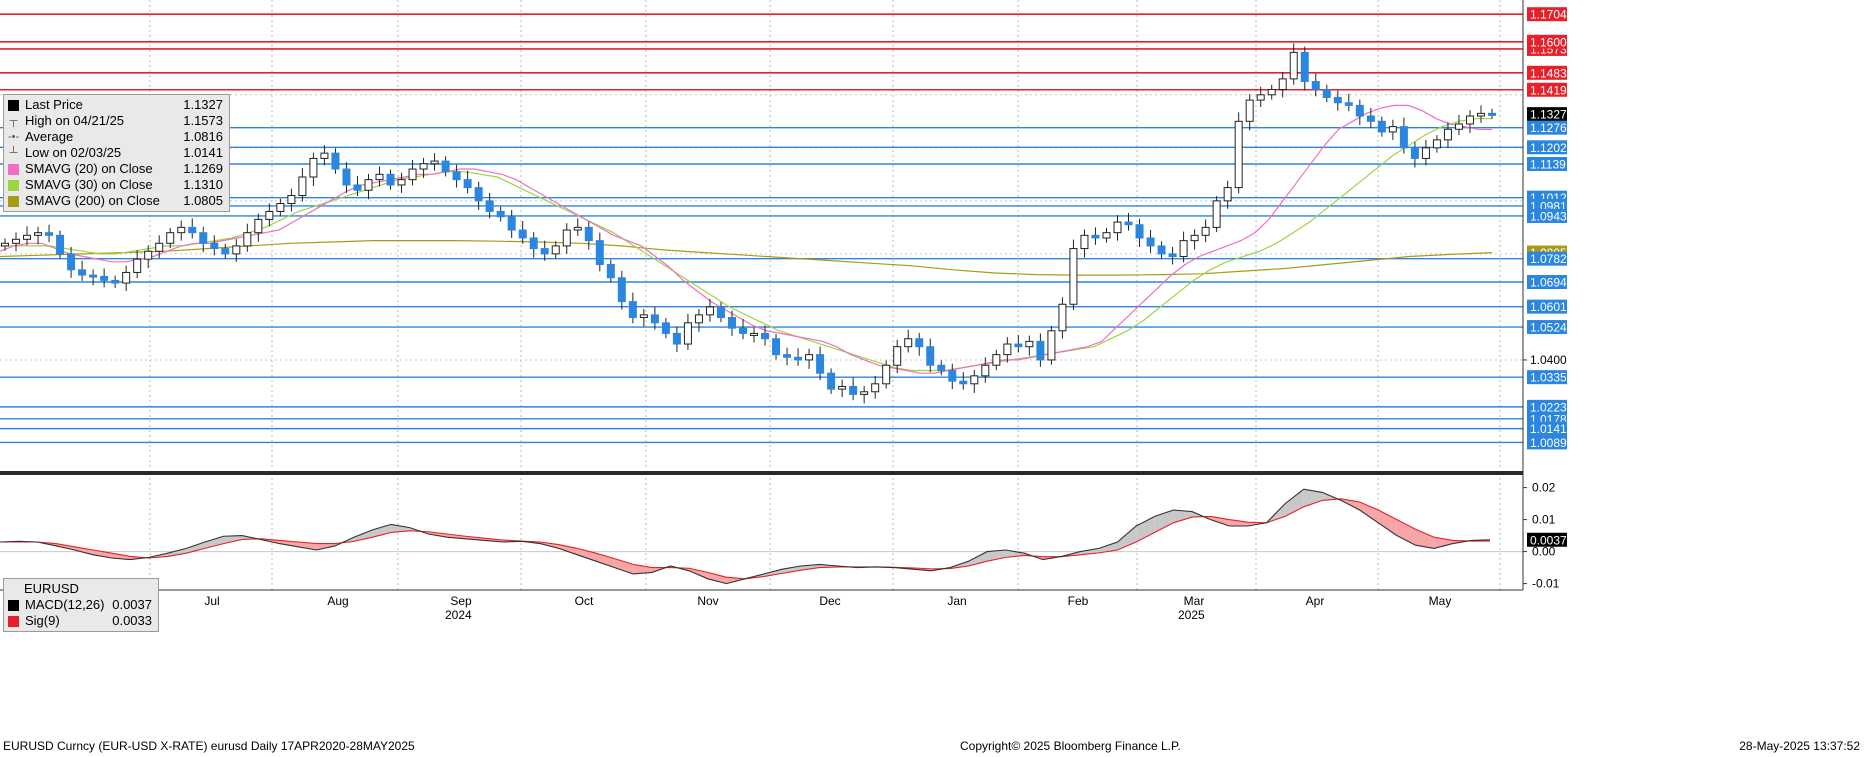 This screenshot has width=1868, height=757. I want to click on footer-center: Copyright© 2025 Bloomberg Finance L.P., so click(1070, 746).